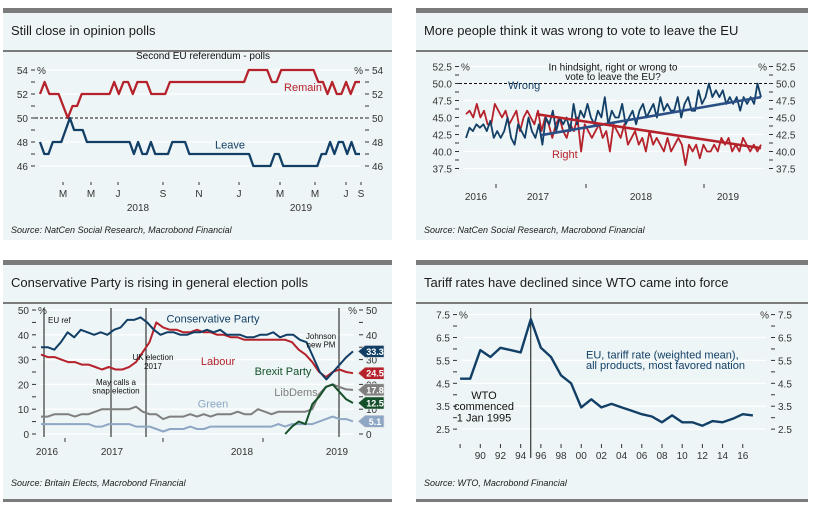 The image size is (819, 514). I want to click on annotation-uk-election-1: UK election, so click(153, 357).